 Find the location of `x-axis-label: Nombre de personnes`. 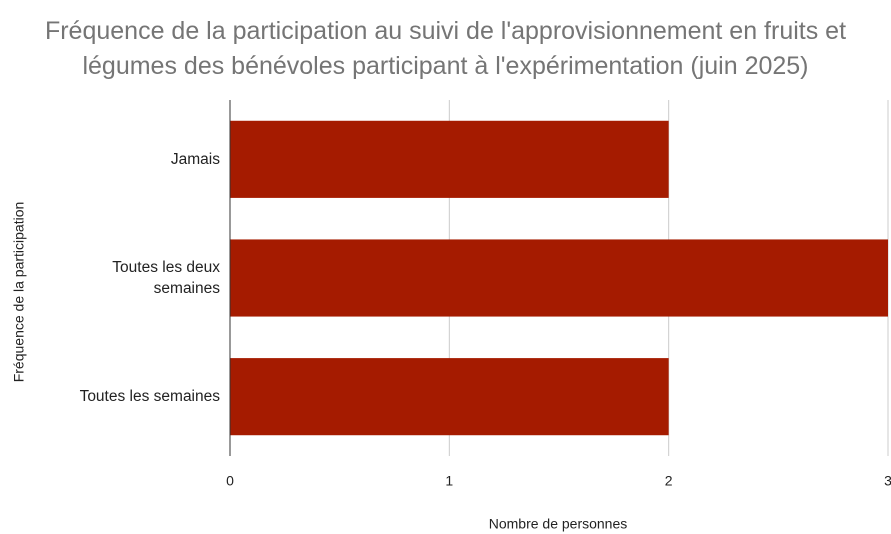

x-axis-label: Nombre de personnes is located at coordinates (558, 524).